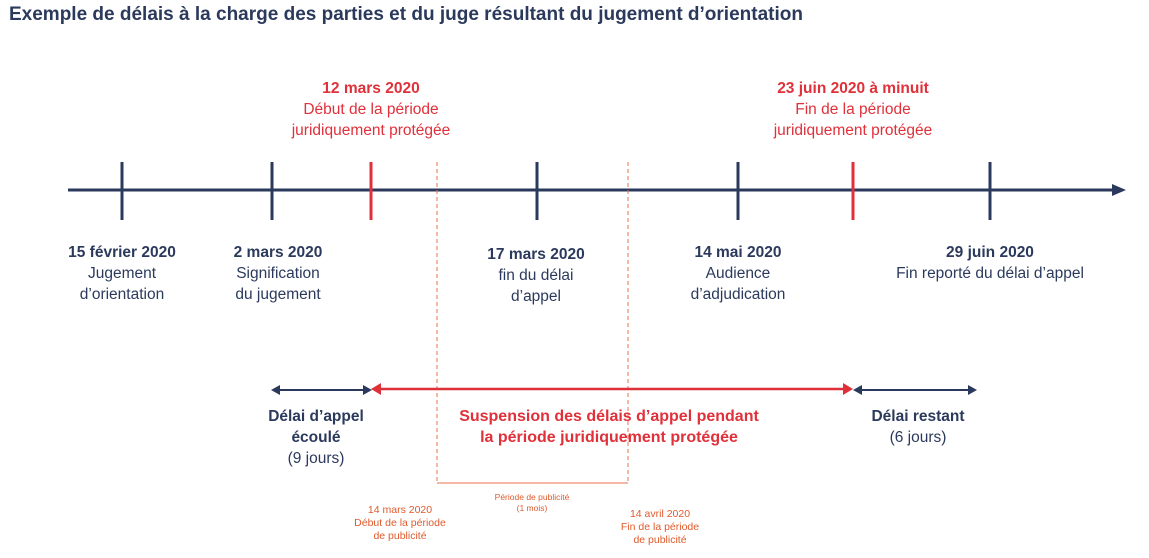 Image resolution: width=1149 pixels, height=558 pixels. What do you see at coordinates (738, 273) in the screenshot?
I see `event-audience-adjudication: 14 mai 2020 Audience d’adjudication` at bounding box center [738, 273].